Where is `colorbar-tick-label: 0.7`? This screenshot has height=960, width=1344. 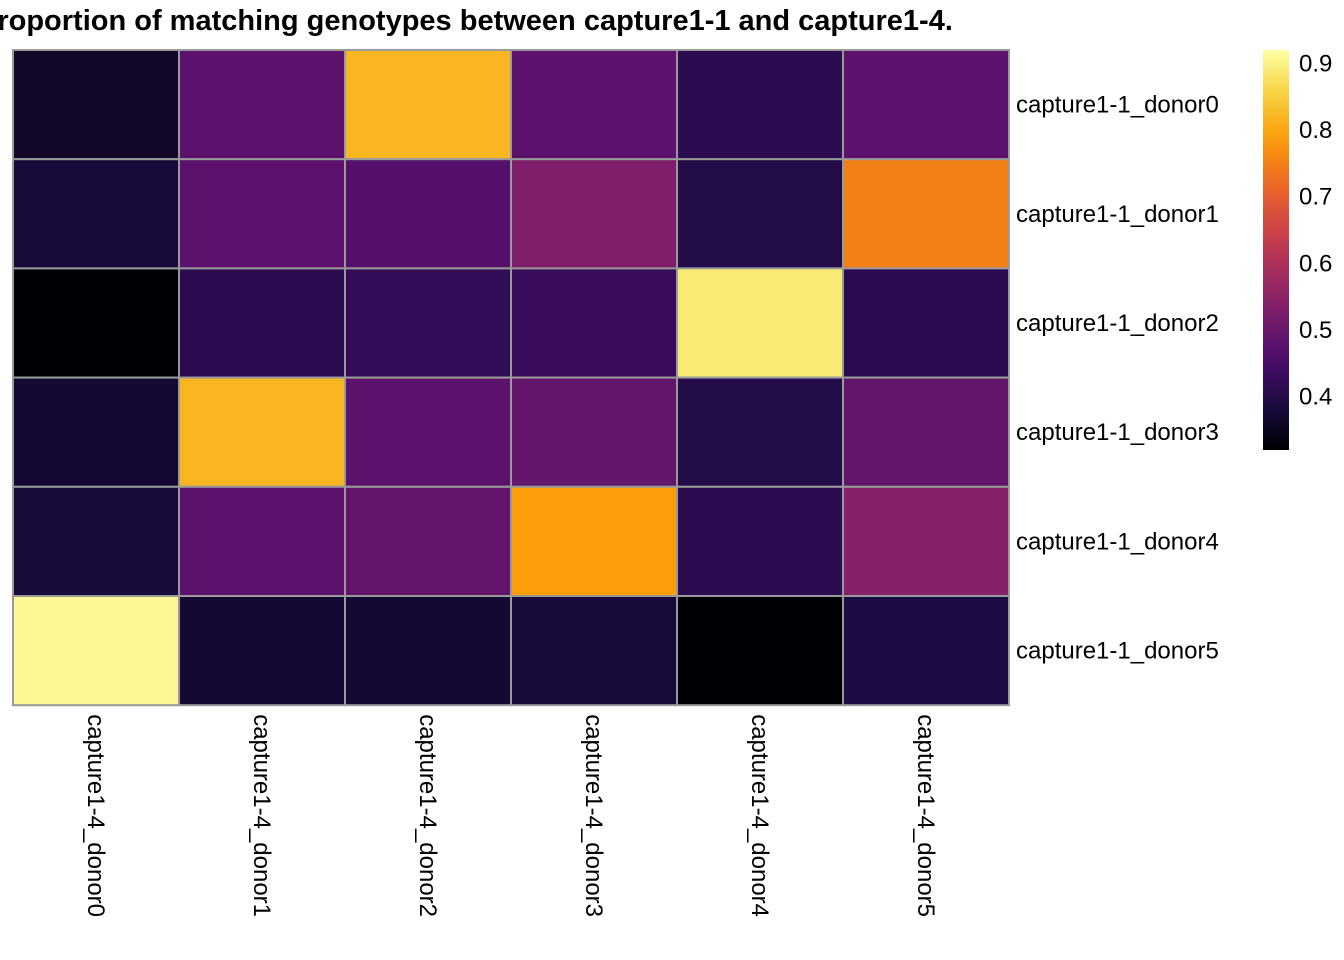 colorbar-tick-label: 0.7 is located at coordinates (1315, 197).